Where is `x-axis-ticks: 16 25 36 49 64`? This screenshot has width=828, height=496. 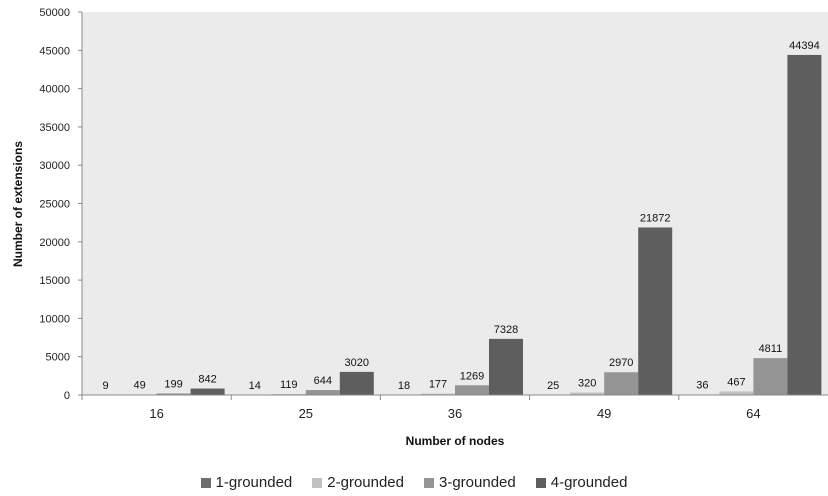 x-axis-ticks: 16 25 36 49 64 is located at coordinates (421, 408).